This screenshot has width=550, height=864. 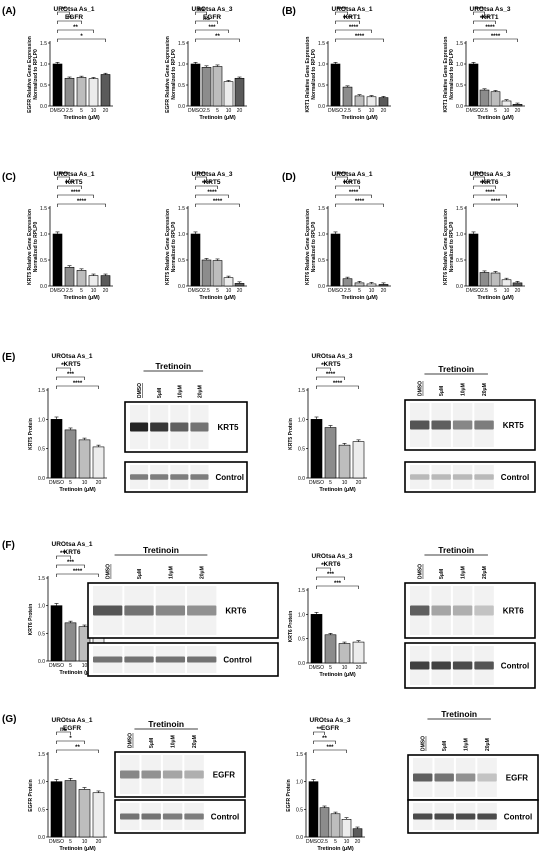 What do you see at coordinates (332, 556) in the screenshot?
I see `chart-title: UROtsa As_3` at bounding box center [332, 556].